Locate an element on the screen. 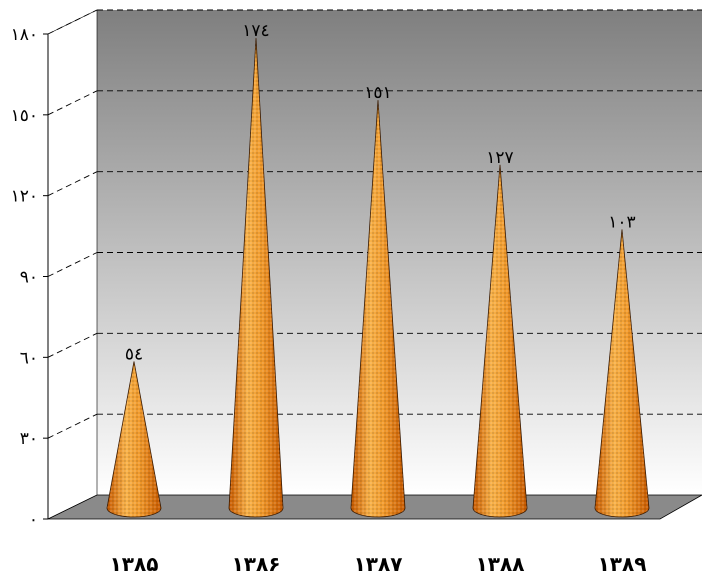 Image resolution: width=702 pixels, height=577 pixels. x-category-label: ۱۳۸۶ is located at coordinates (256, 564).